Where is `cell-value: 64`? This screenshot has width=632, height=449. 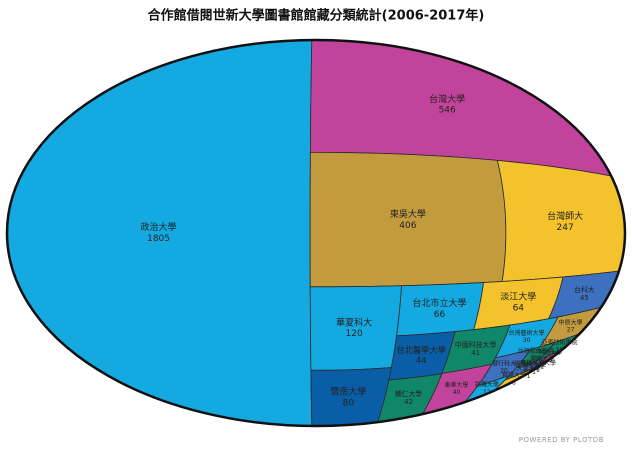
cell-value: 64 is located at coordinates (519, 308).